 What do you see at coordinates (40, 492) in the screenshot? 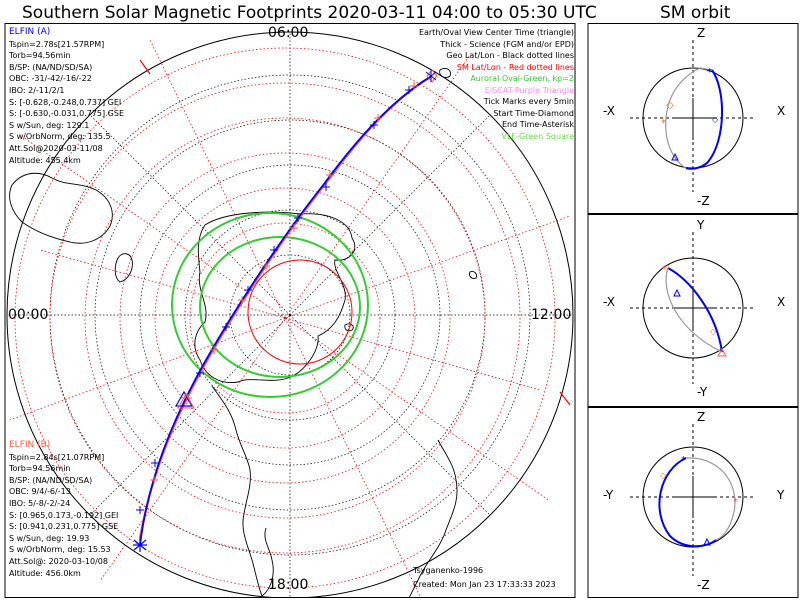
I see `elfin-b-line: OBC: 9/4/-6/-13` at bounding box center [40, 492].